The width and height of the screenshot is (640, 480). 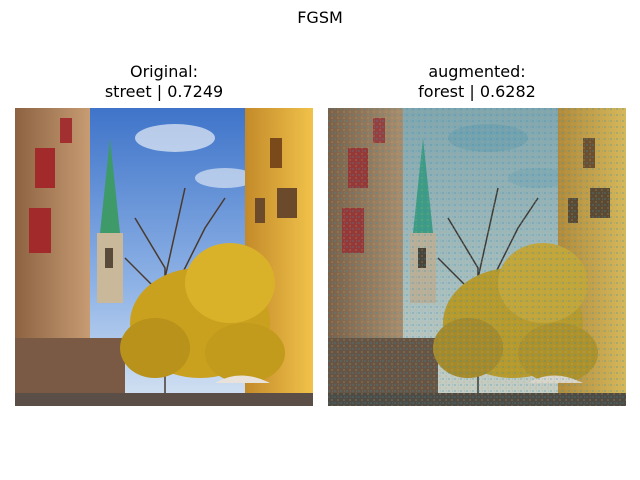 I want to click on panel-title: augmented: forest | 0.6282, so click(x=477, y=82).